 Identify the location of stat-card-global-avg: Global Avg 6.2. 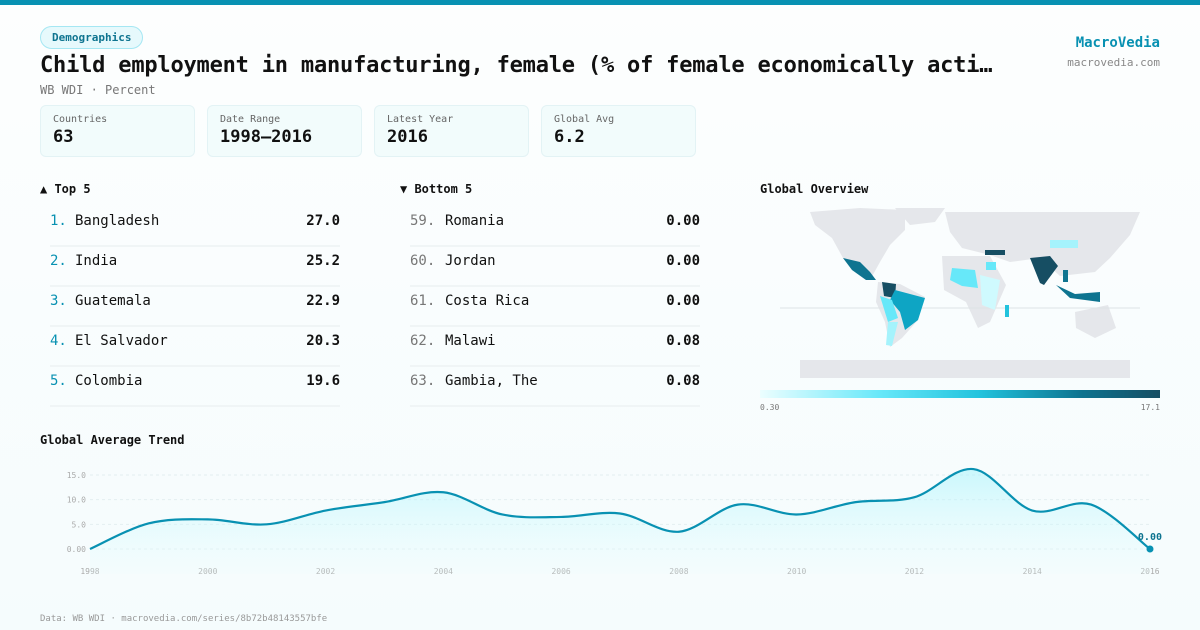
(618, 131).